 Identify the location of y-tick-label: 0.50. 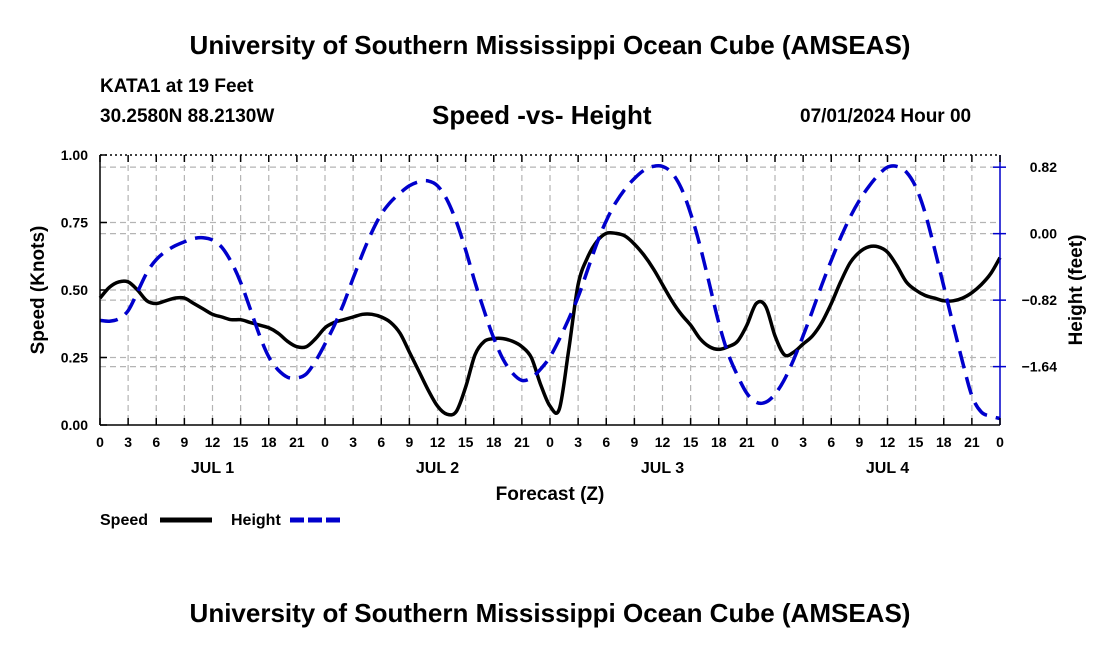
(74, 290).